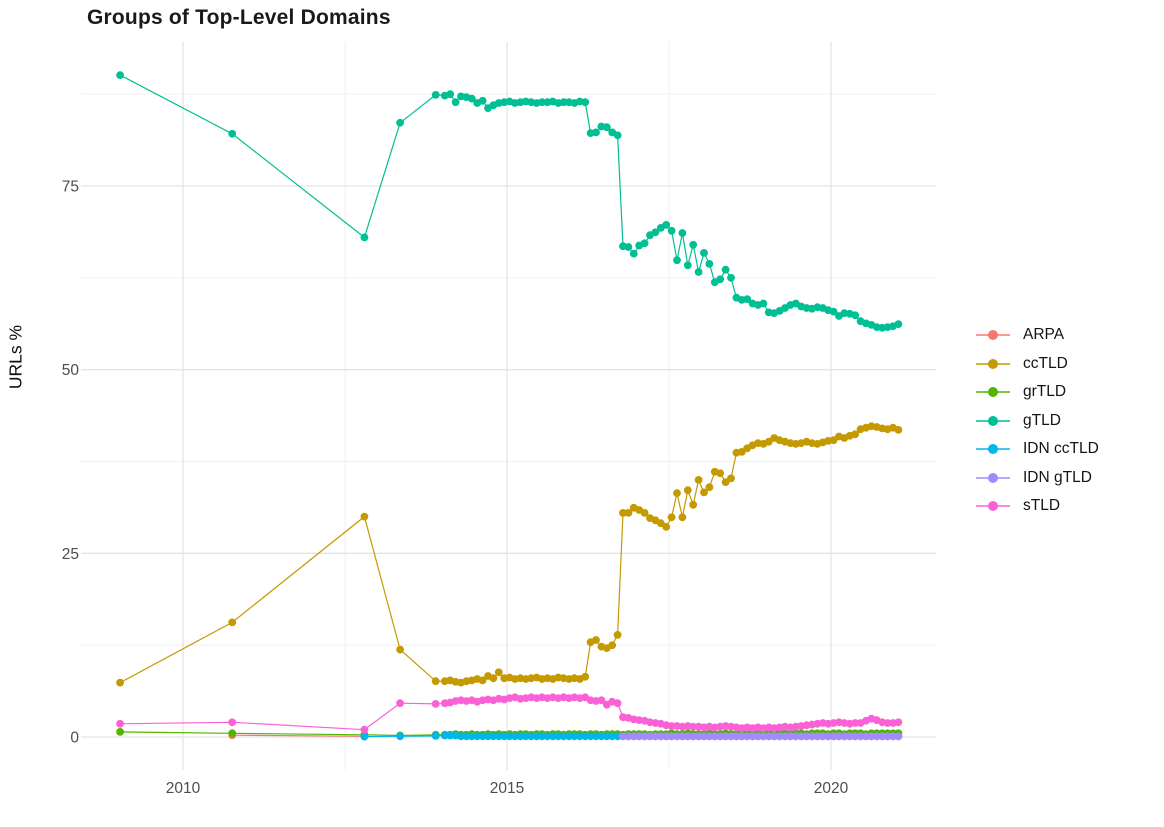  I want to click on y-tick-label: 0, so click(74, 738).